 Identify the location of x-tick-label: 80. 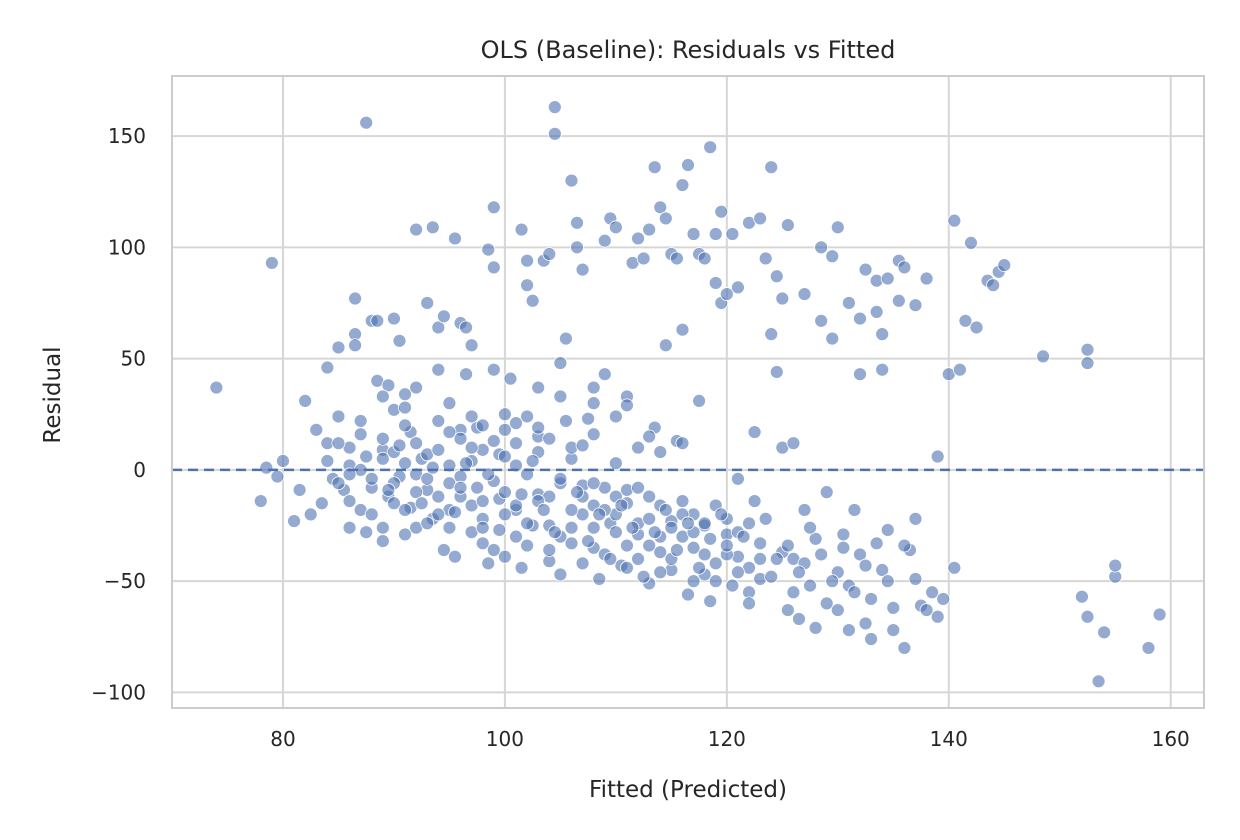
(282, 739).